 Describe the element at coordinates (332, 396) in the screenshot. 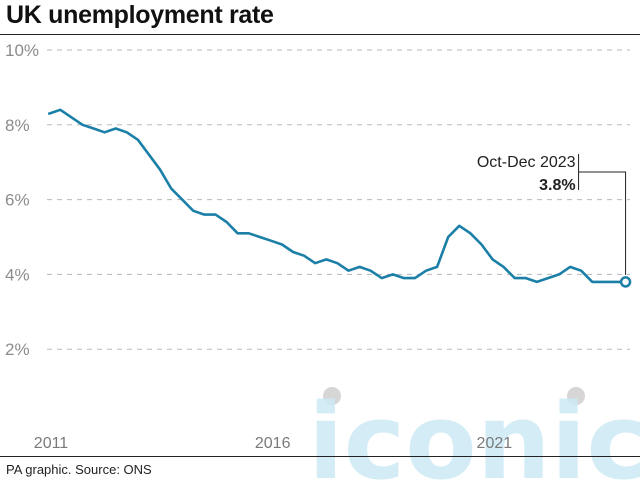

I see `watermark-dot-left` at that location.